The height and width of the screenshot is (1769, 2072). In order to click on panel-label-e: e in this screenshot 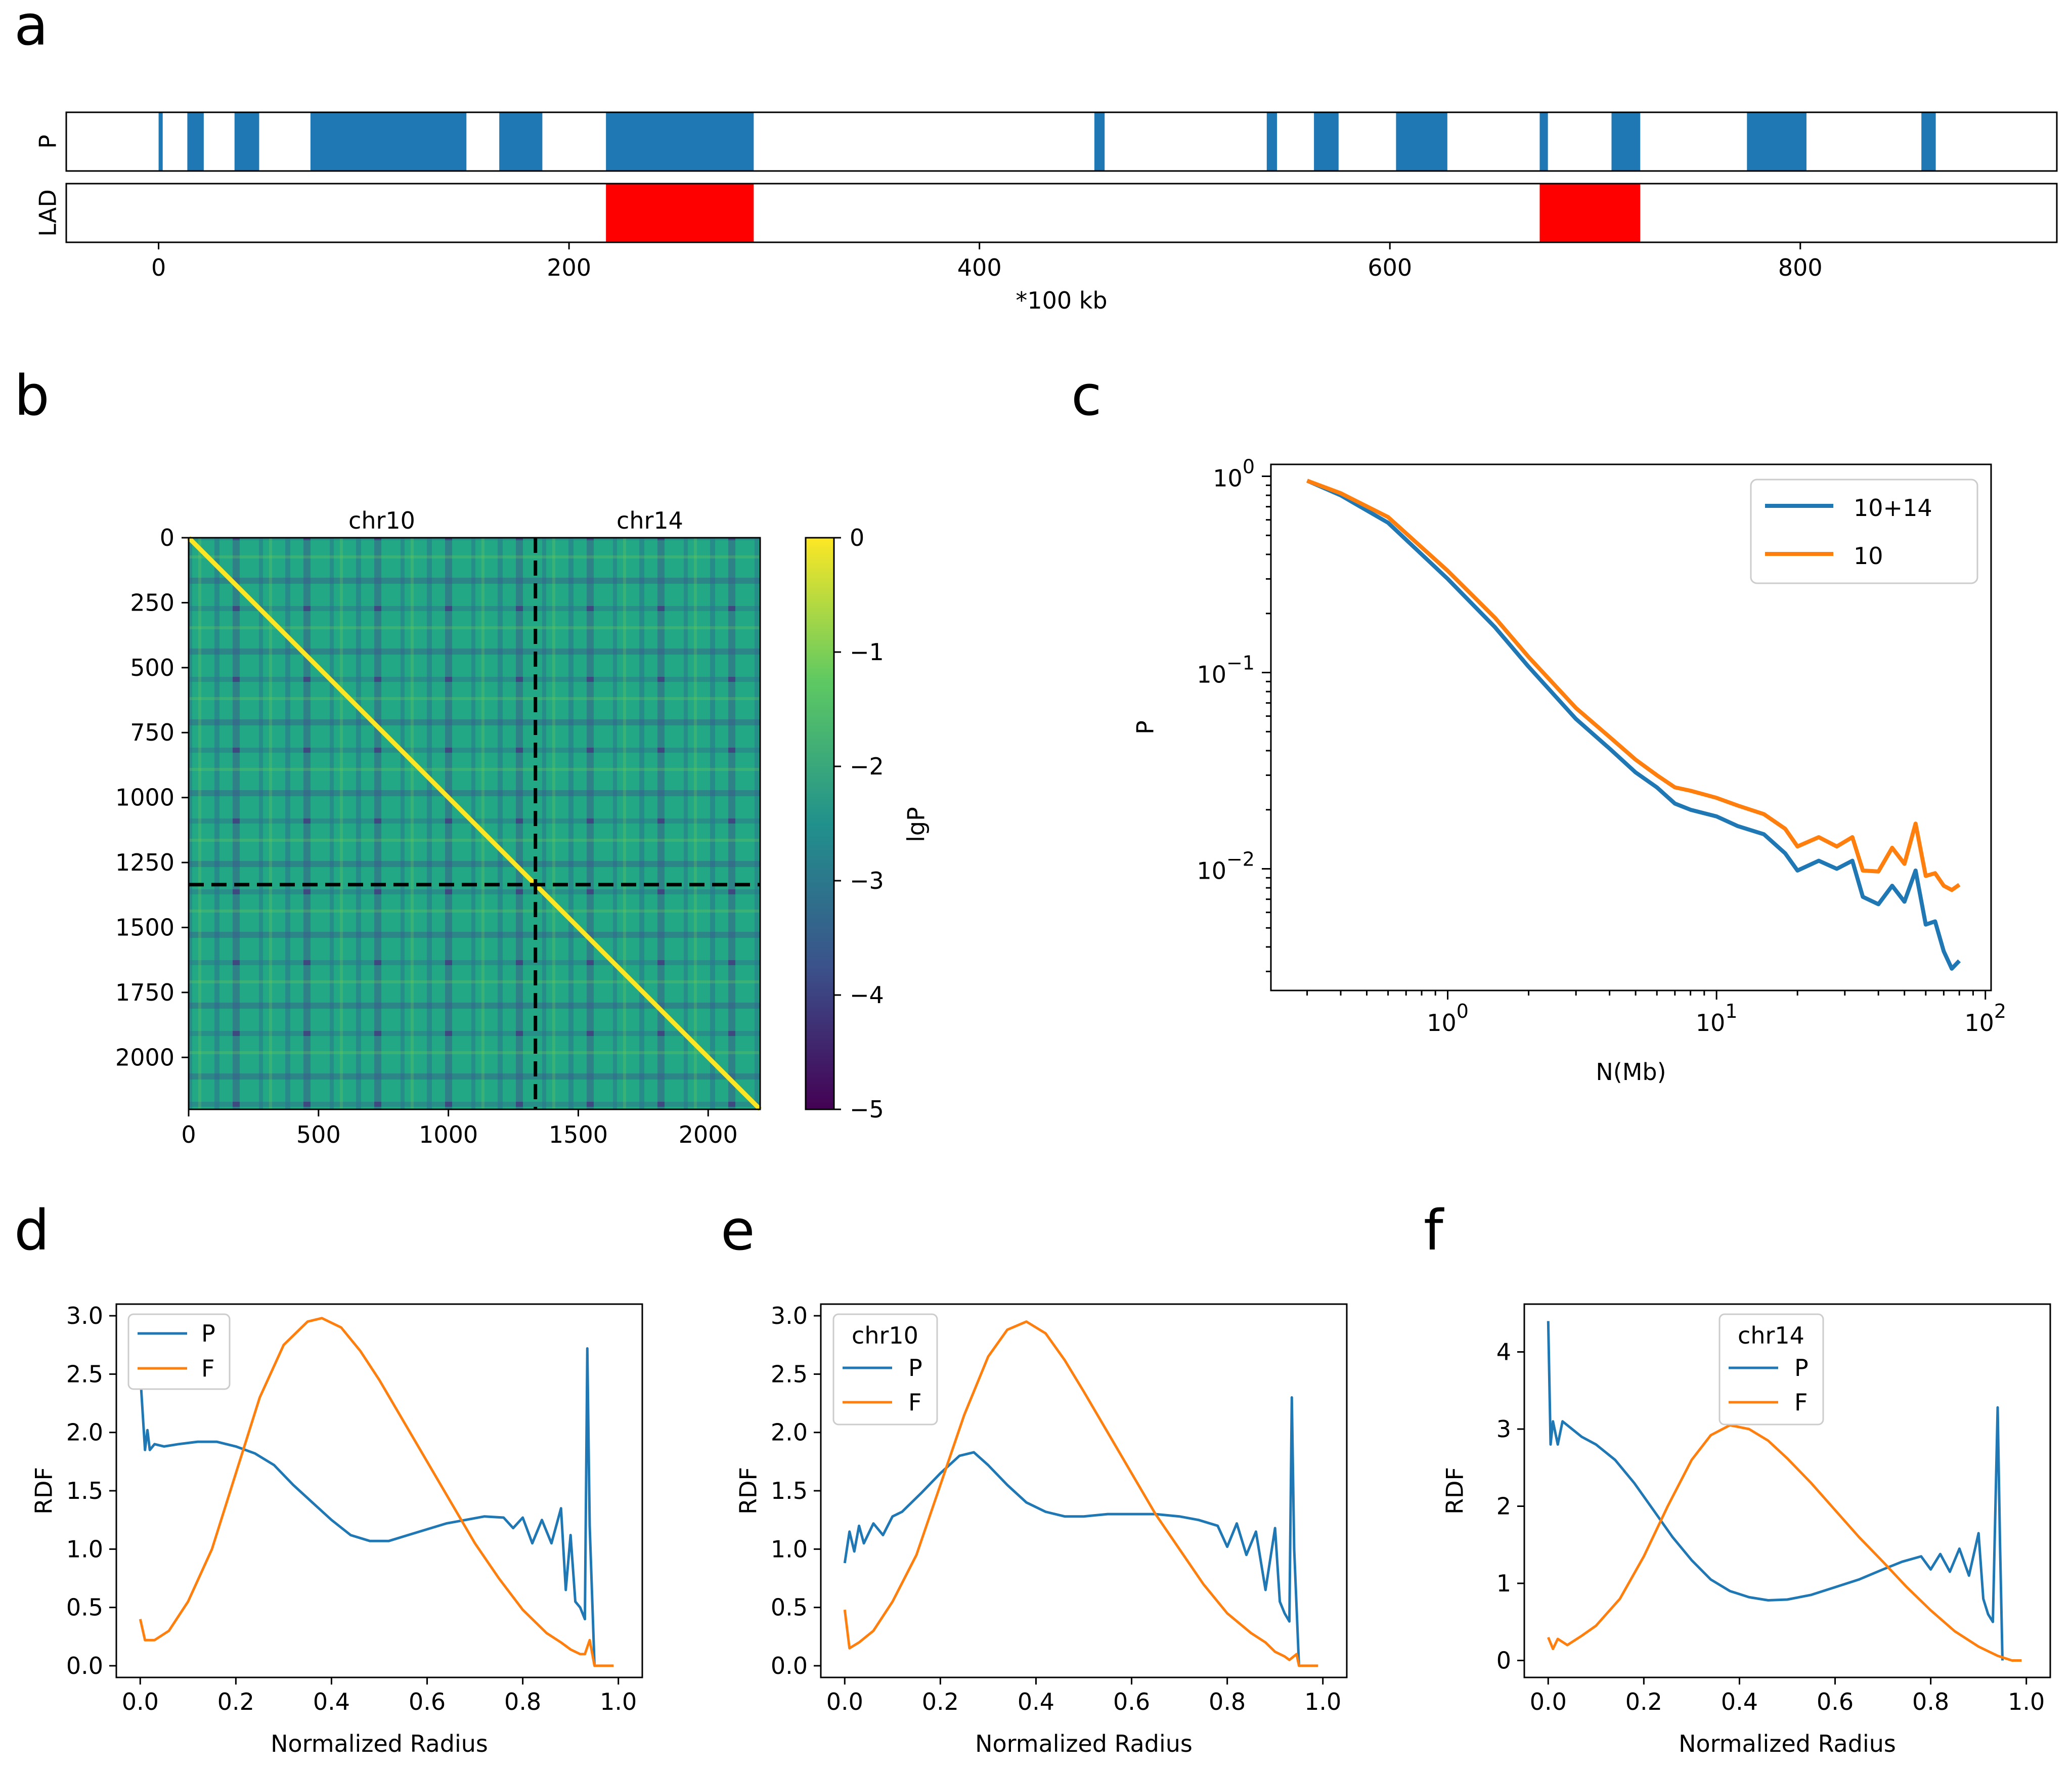, I will do `click(738, 1230)`.